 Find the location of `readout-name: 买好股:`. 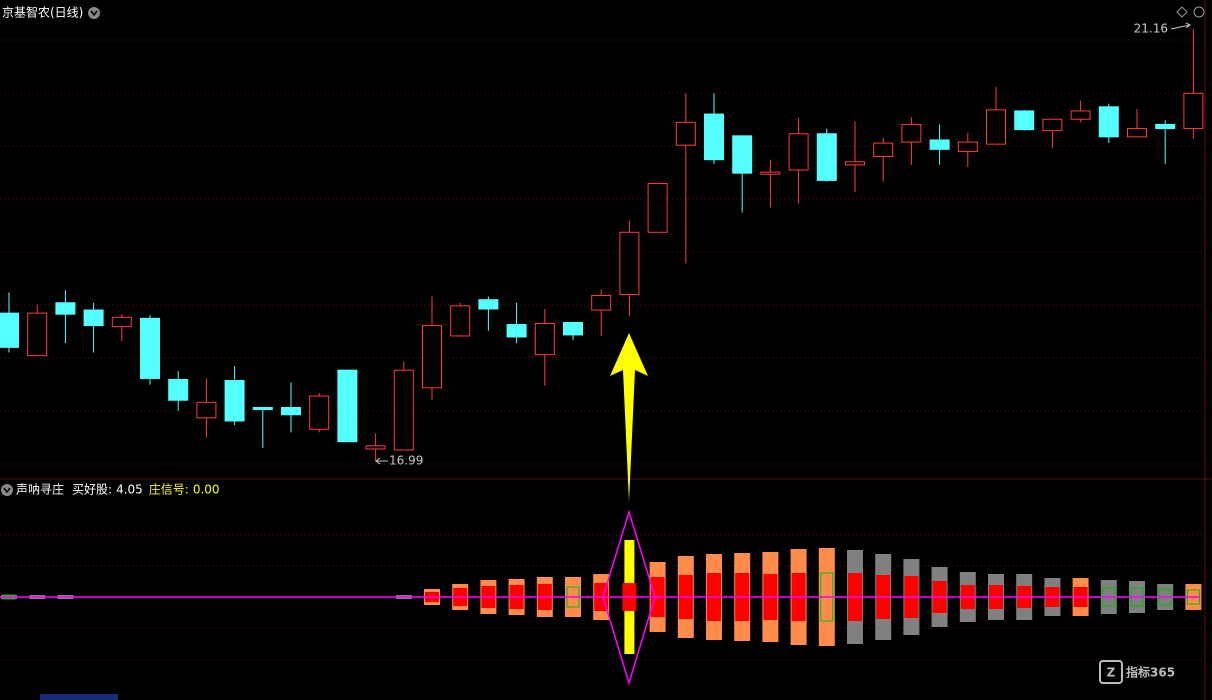

readout-name: 买好股: is located at coordinates (92, 490).